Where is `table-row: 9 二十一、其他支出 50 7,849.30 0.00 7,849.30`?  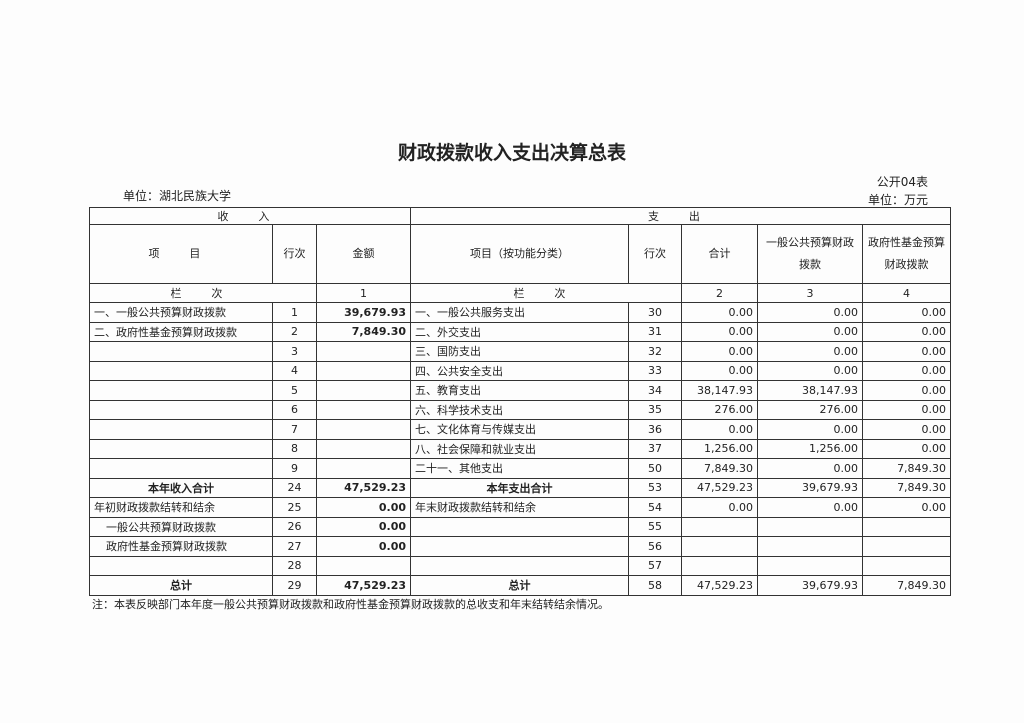 table-row: 9 二十一、其他支出 50 7,849.30 0.00 7,849.30 is located at coordinates (520, 468).